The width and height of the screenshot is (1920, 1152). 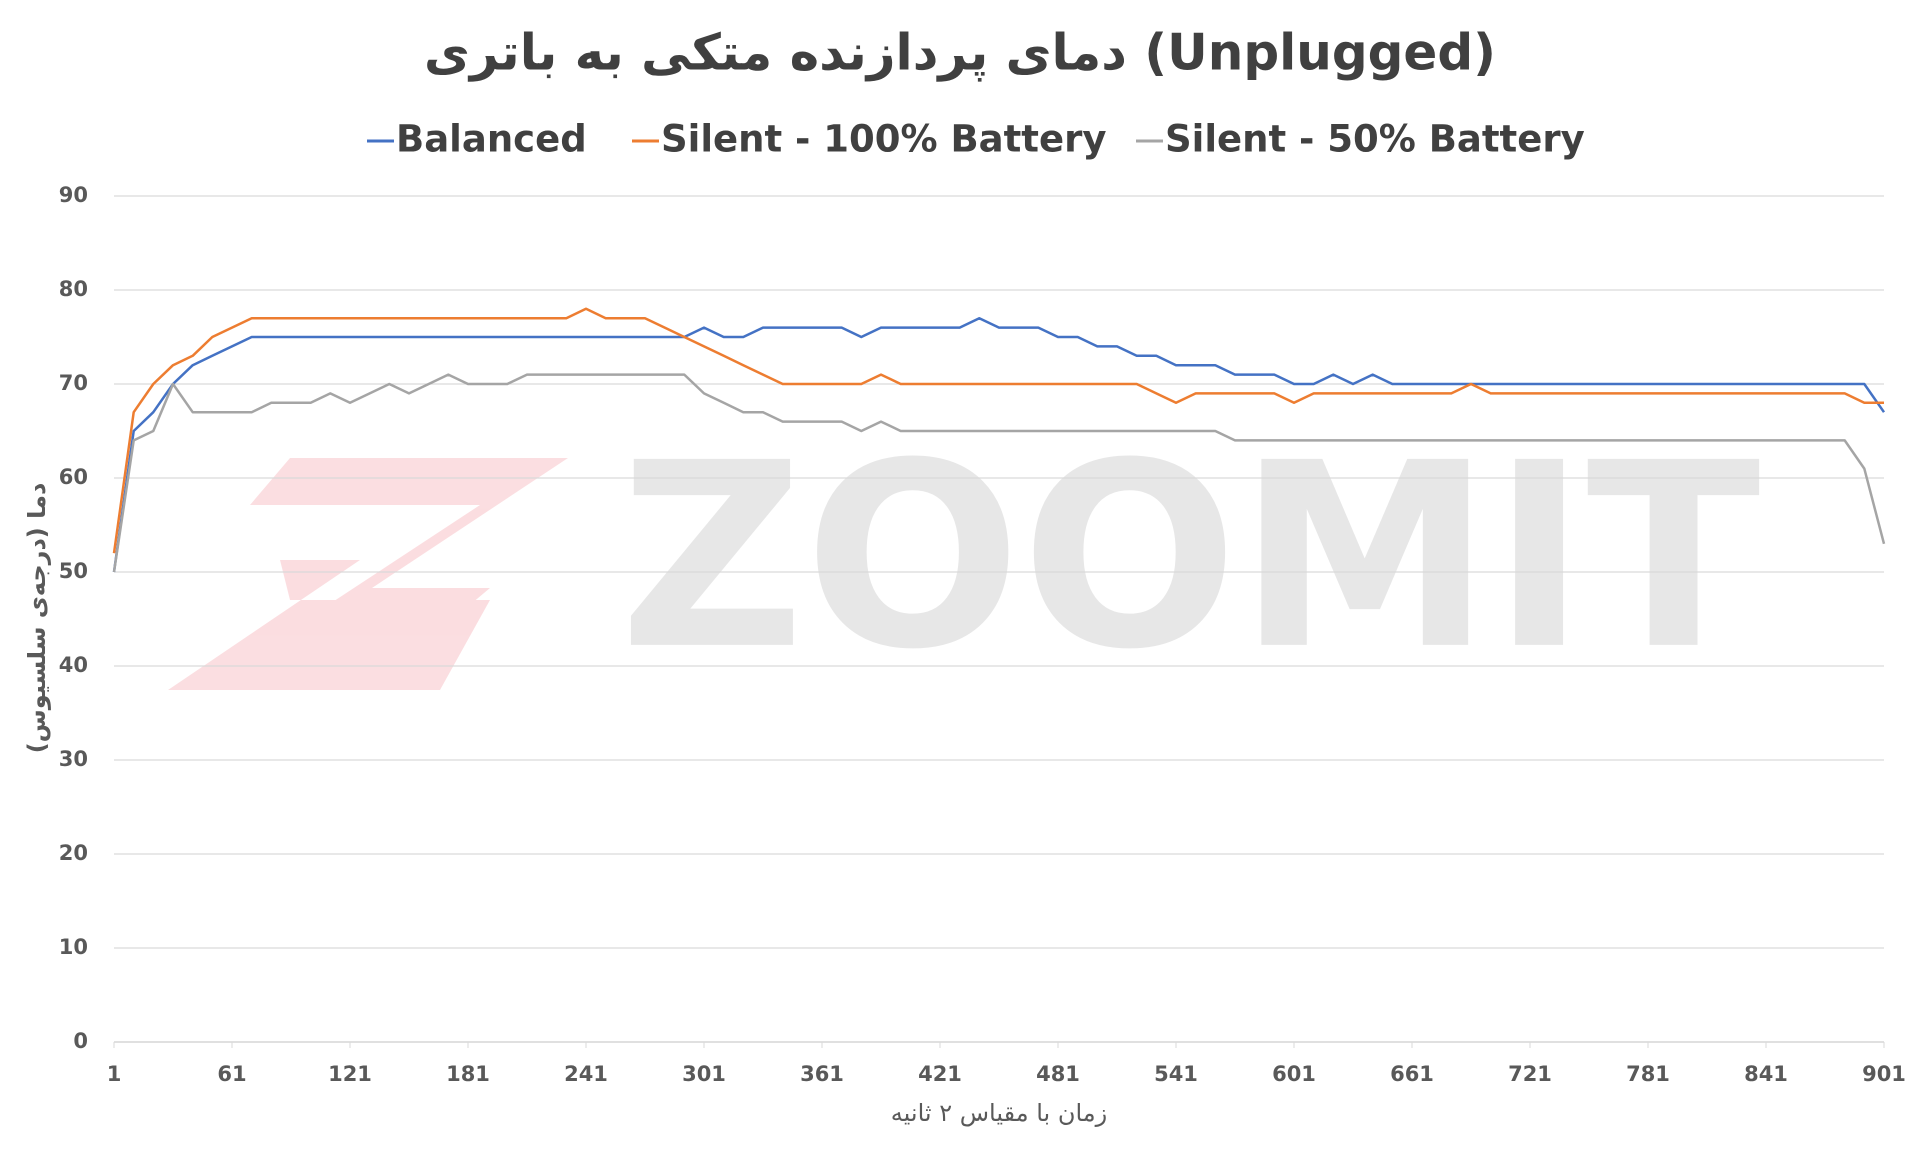 What do you see at coordinates (960, 53) in the screenshot?
I see `chart-title: دمای پردازنده متکی به باتری (Unplugged)` at bounding box center [960, 53].